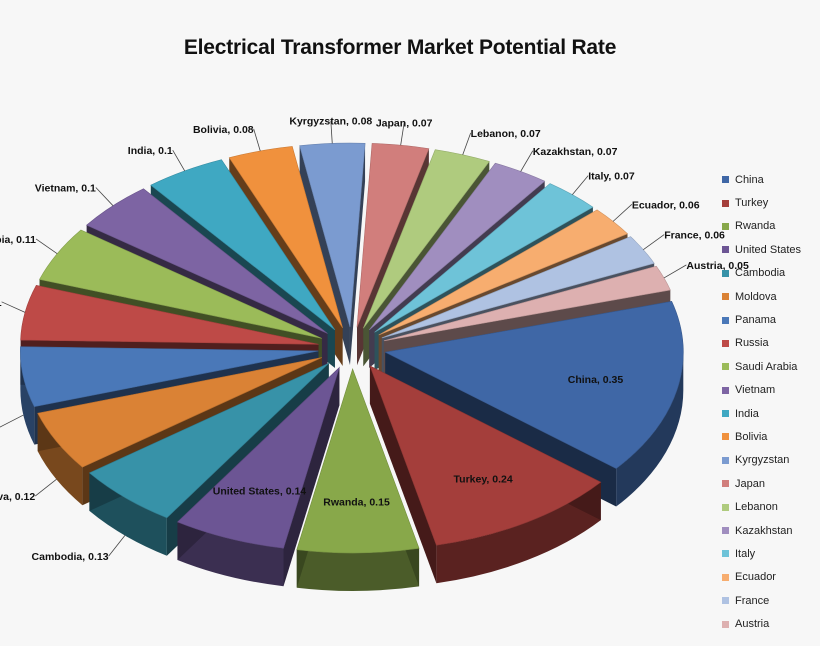 The width and height of the screenshot is (820, 646). I want to click on slice-top-china, so click(534, 385).